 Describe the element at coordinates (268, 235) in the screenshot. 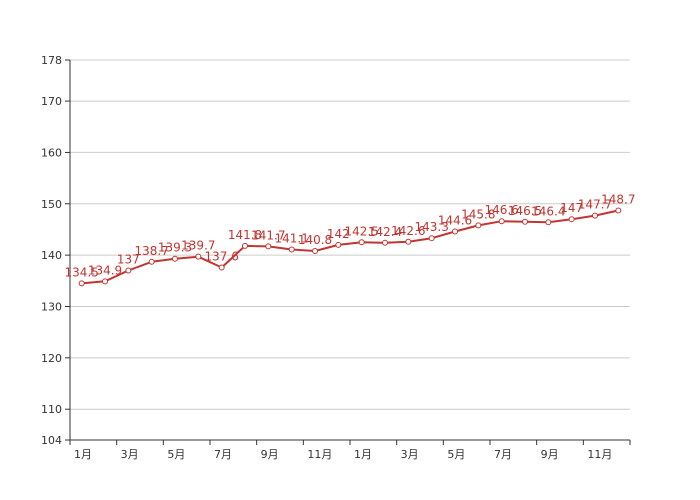

I see `data-label: 141.7` at that location.